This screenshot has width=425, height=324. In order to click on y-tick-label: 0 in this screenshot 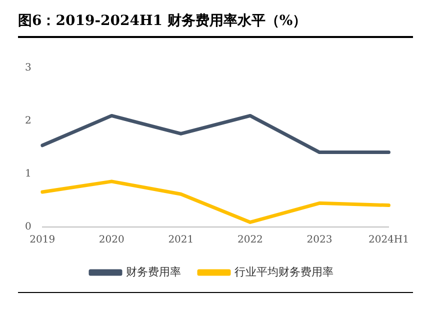, I will do `click(28, 227)`.